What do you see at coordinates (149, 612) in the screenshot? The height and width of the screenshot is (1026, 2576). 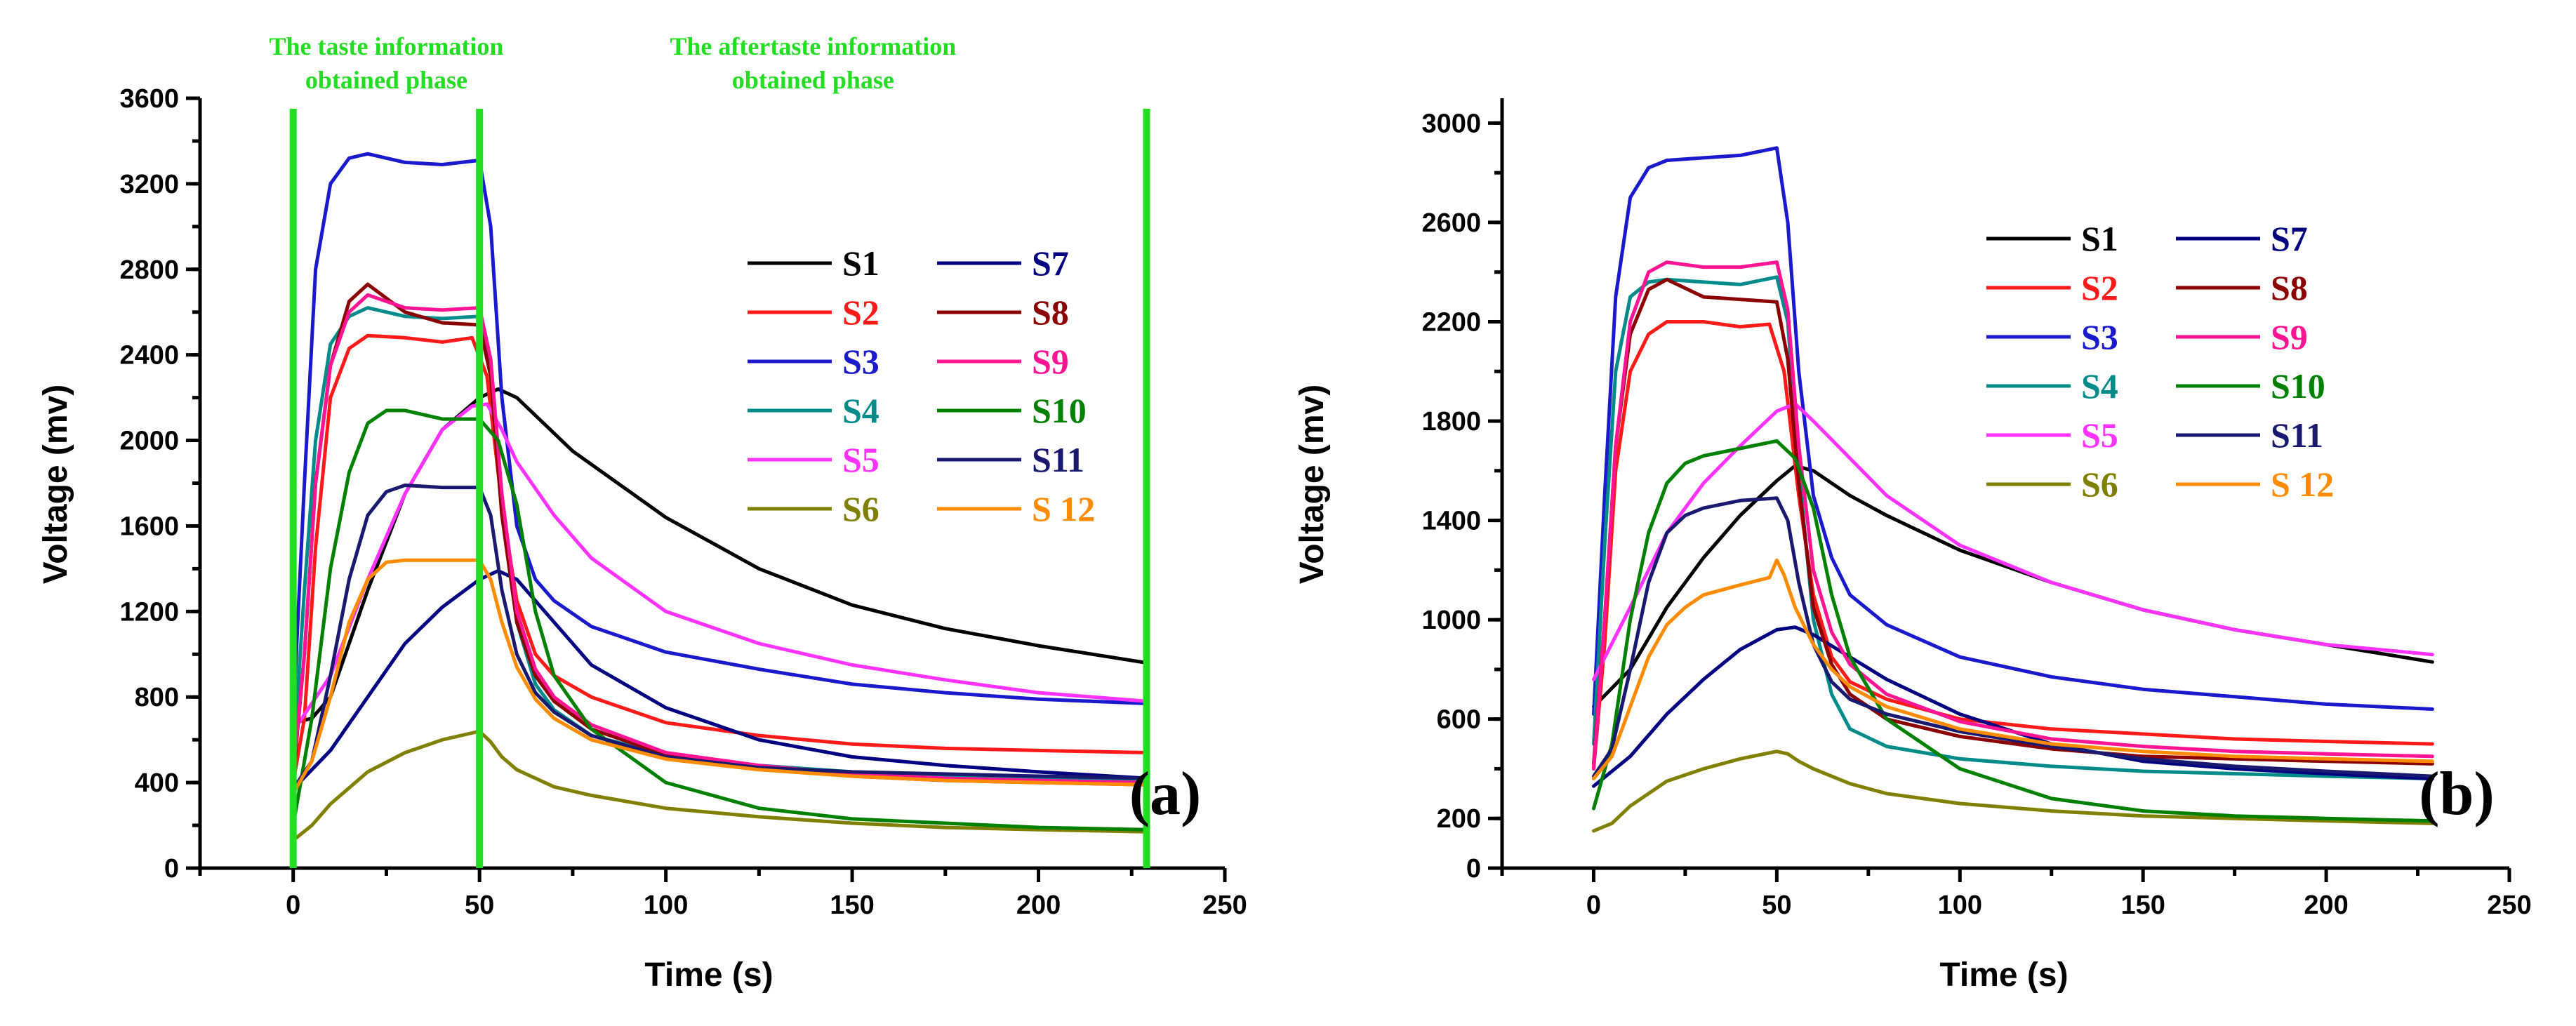 I see `y-tick-label: 1200` at bounding box center [149, 612].